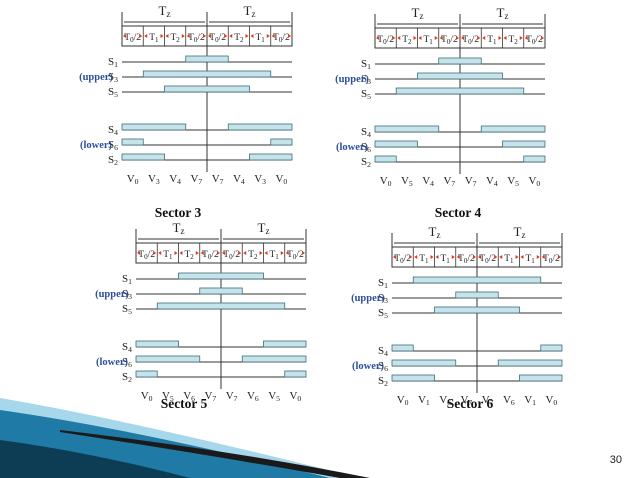 The width and height of the screenshot is (638, 478). I want to click on corner-swoosh-decoration, so click(185, 438).